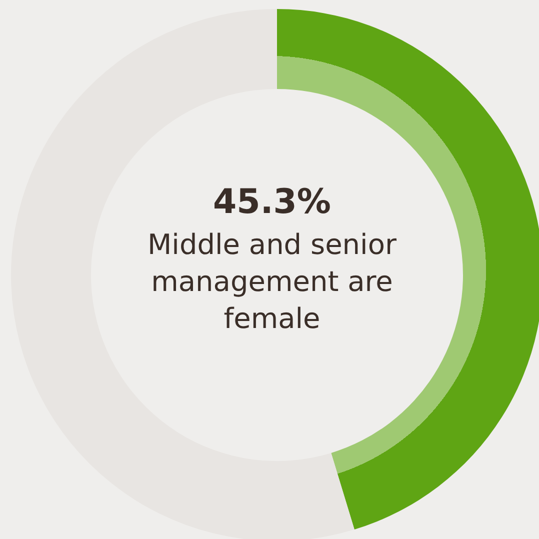 The image size is (539, 539). What do you see at coordinates (272, 202) in the screenshot?
I see `data-label: 45.3%` at bounding box center [272, 202].